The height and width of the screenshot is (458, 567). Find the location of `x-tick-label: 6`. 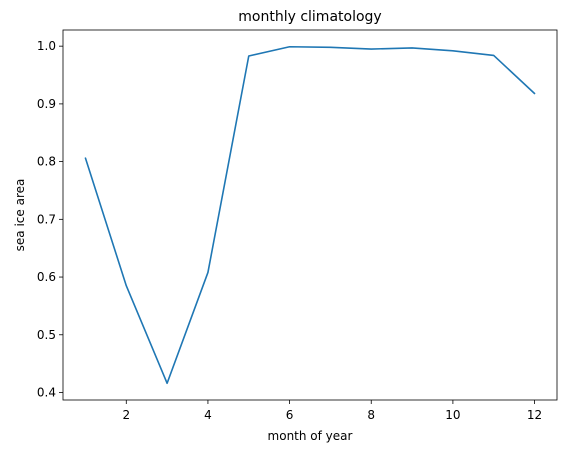

x-tick-label: 6 is located at coordinates (290, 415).